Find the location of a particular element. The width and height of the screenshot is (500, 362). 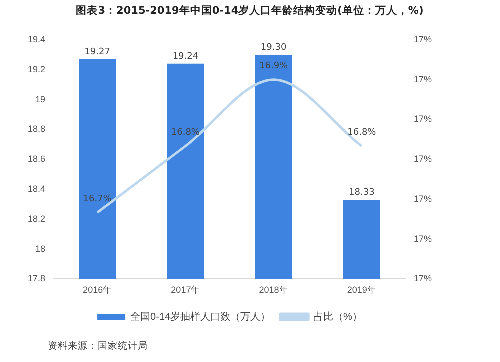

chart-title: 图表3：2015-2019年中国0-14岁人口年龄结构变动(单位：万人，%) is located at coordinates (250, 11).